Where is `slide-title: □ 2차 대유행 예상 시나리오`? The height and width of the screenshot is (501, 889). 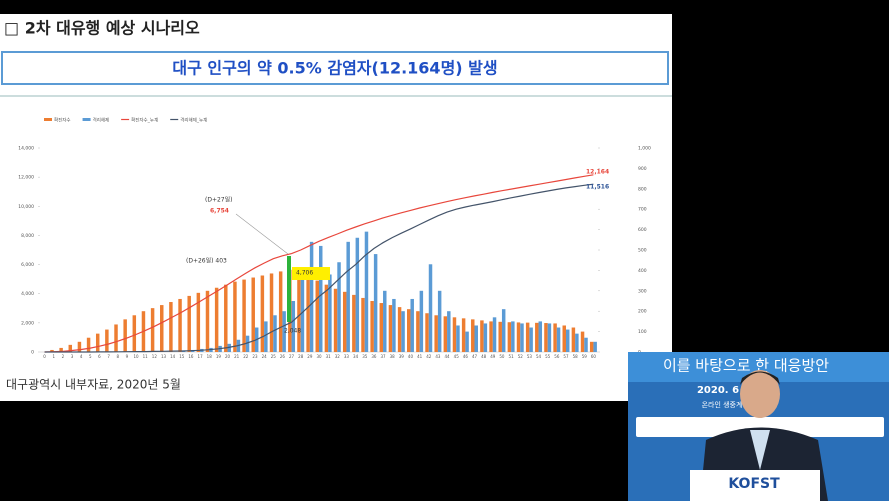 slide-title: □ 2차 대유행 예상 시나리오 is located at coordinates (102, 28).